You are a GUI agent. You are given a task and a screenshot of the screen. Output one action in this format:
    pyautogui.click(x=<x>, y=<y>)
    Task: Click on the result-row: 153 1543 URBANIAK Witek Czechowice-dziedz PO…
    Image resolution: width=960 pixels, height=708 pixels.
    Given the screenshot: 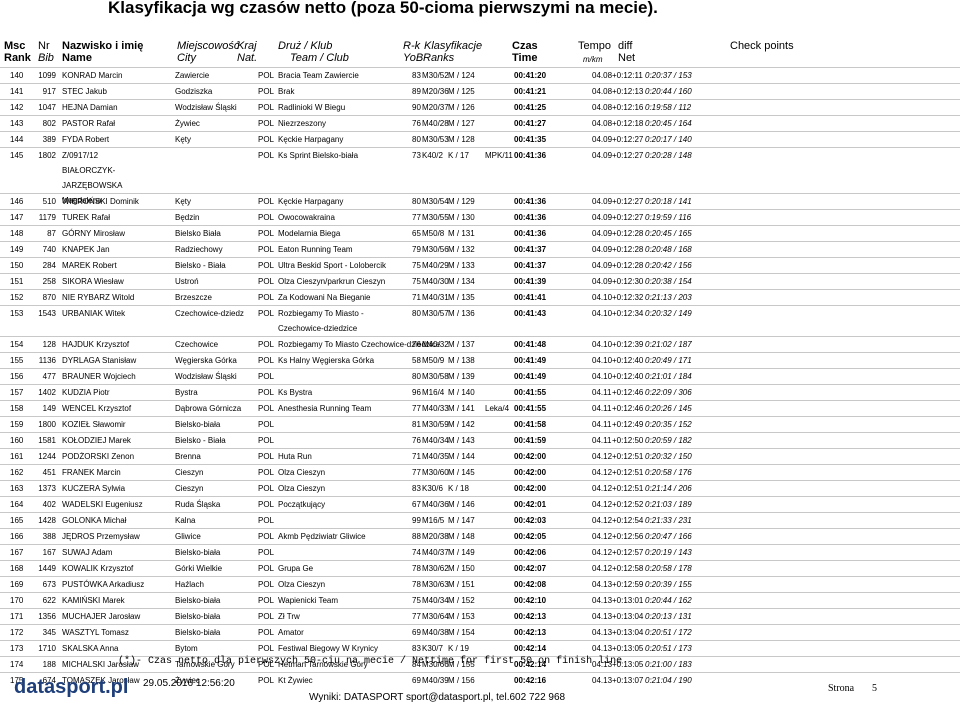 What is the action you would take?
    pyautogui.click(x=480, y=320)
    